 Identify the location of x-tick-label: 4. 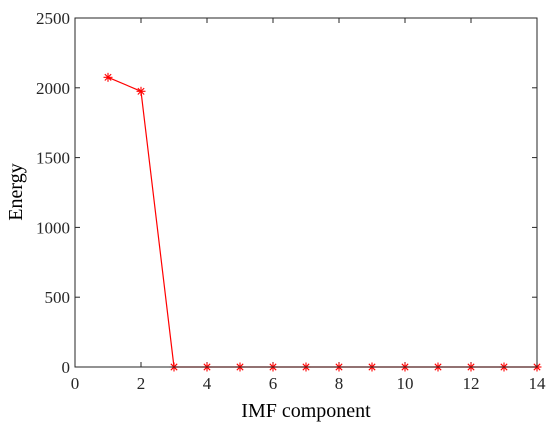
(207, 383).